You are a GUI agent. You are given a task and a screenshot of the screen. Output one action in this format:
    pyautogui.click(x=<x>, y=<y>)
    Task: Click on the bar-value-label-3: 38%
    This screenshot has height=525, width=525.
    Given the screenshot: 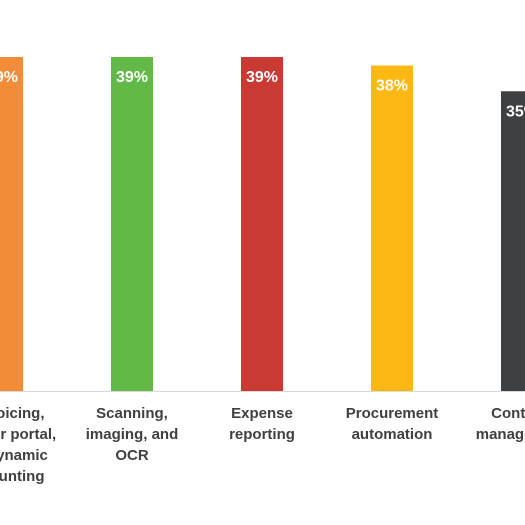 What is the action you would take?
    pyautogui.click(x=392, y=86)
    